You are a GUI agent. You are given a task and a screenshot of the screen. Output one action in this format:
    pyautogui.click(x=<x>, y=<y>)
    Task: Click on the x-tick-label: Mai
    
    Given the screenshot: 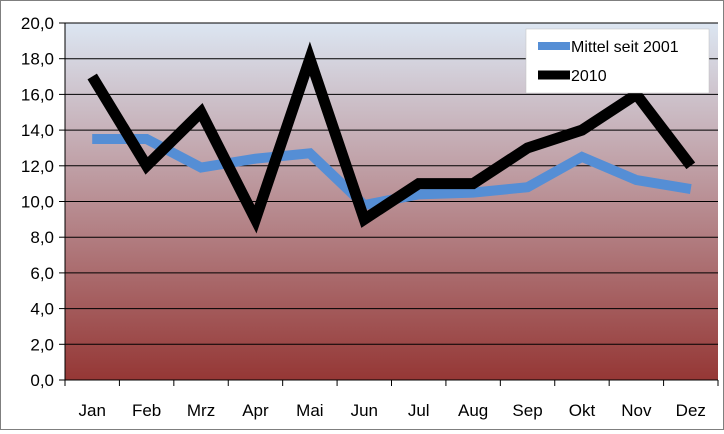 What is the action you would take?
    pyautogui.click(x=309, y=410)
    